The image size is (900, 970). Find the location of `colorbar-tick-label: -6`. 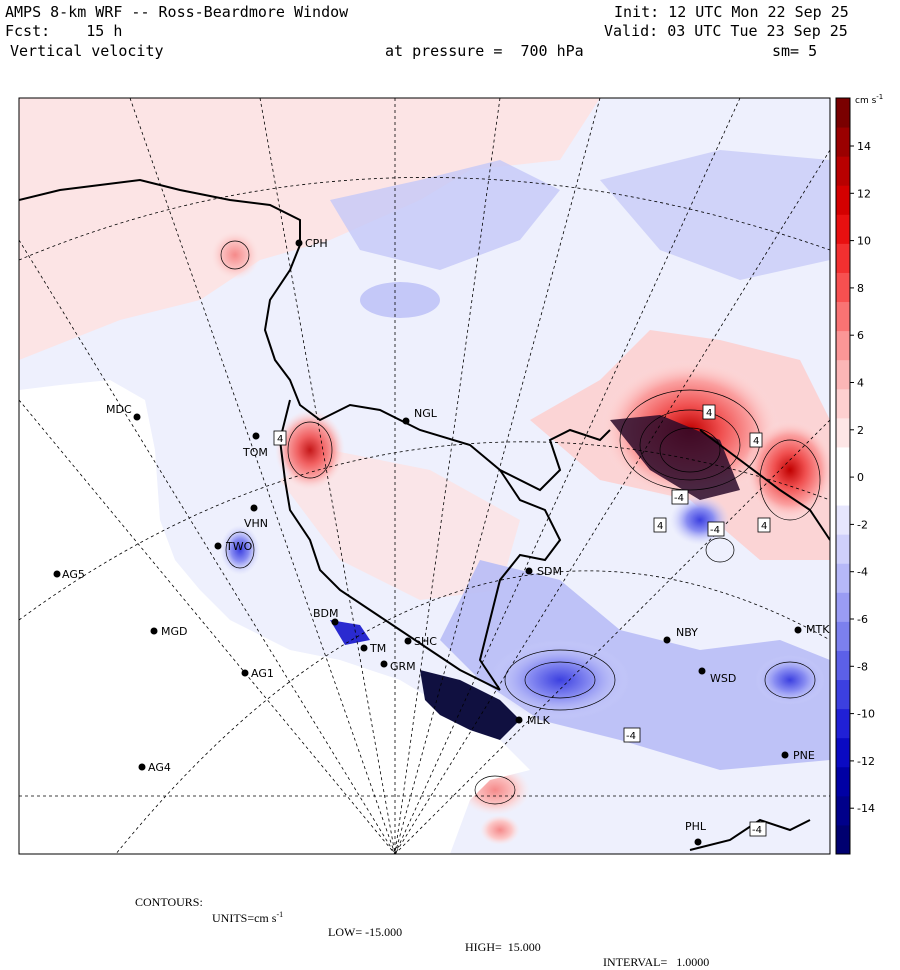

colorbar-tick-label: -6 is located at coordinates (862, 619).